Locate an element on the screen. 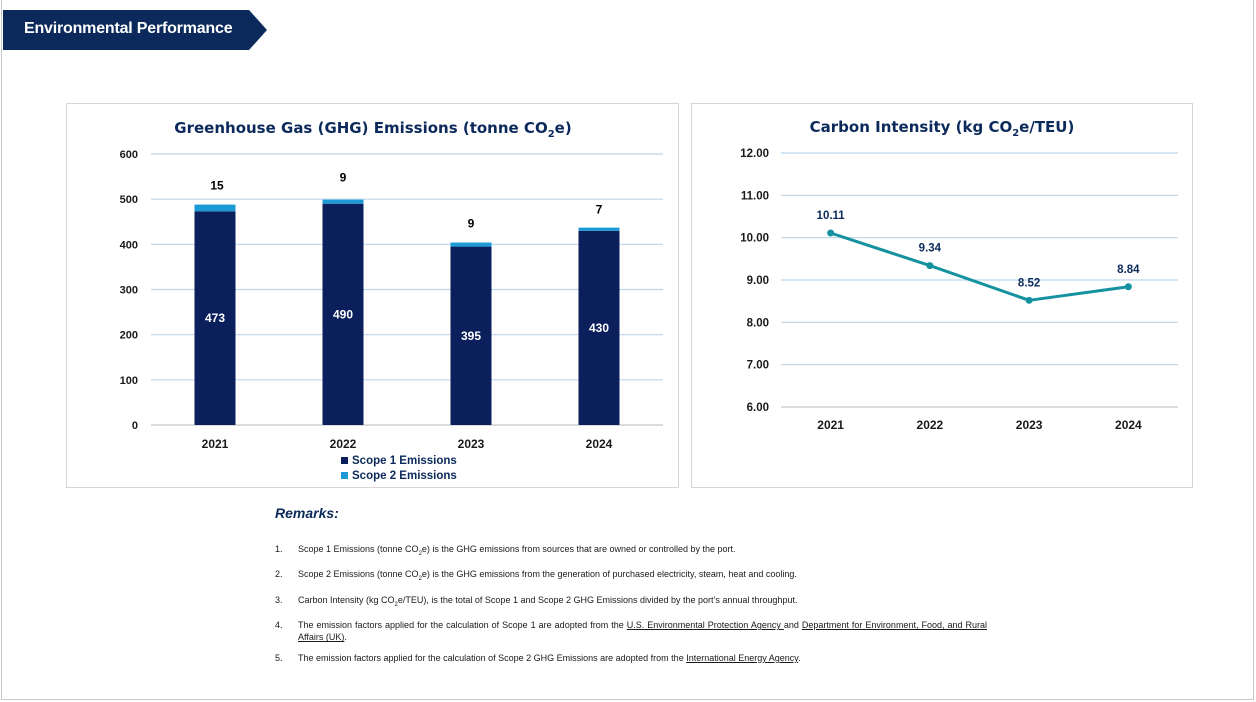 The image size is (1256, 702). y-tick-label: 200 is located at coordinates (129, 336).